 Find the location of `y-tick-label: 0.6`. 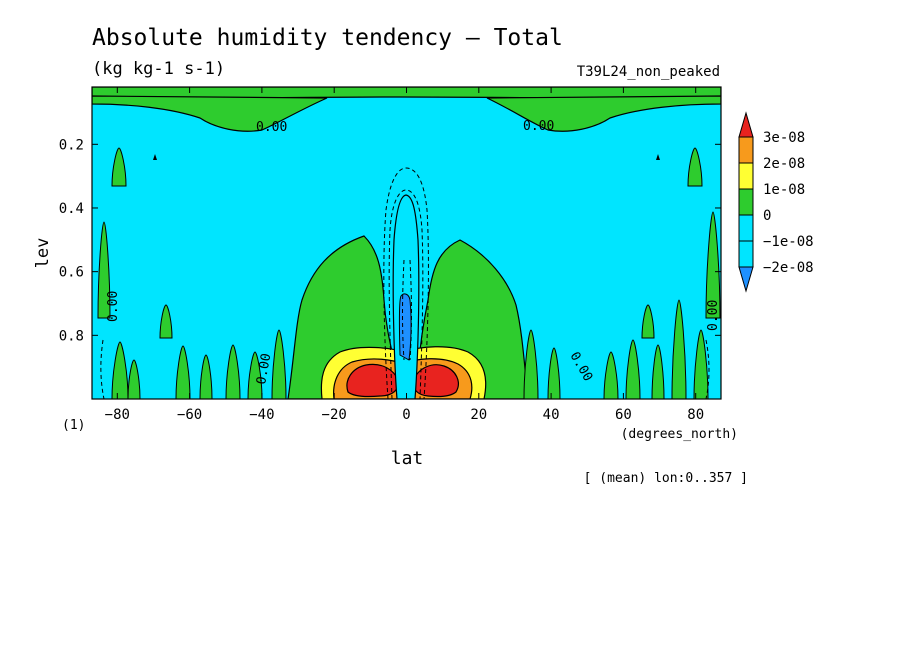

y-tick-label: 0.6 is located at coordinates (71, 273).